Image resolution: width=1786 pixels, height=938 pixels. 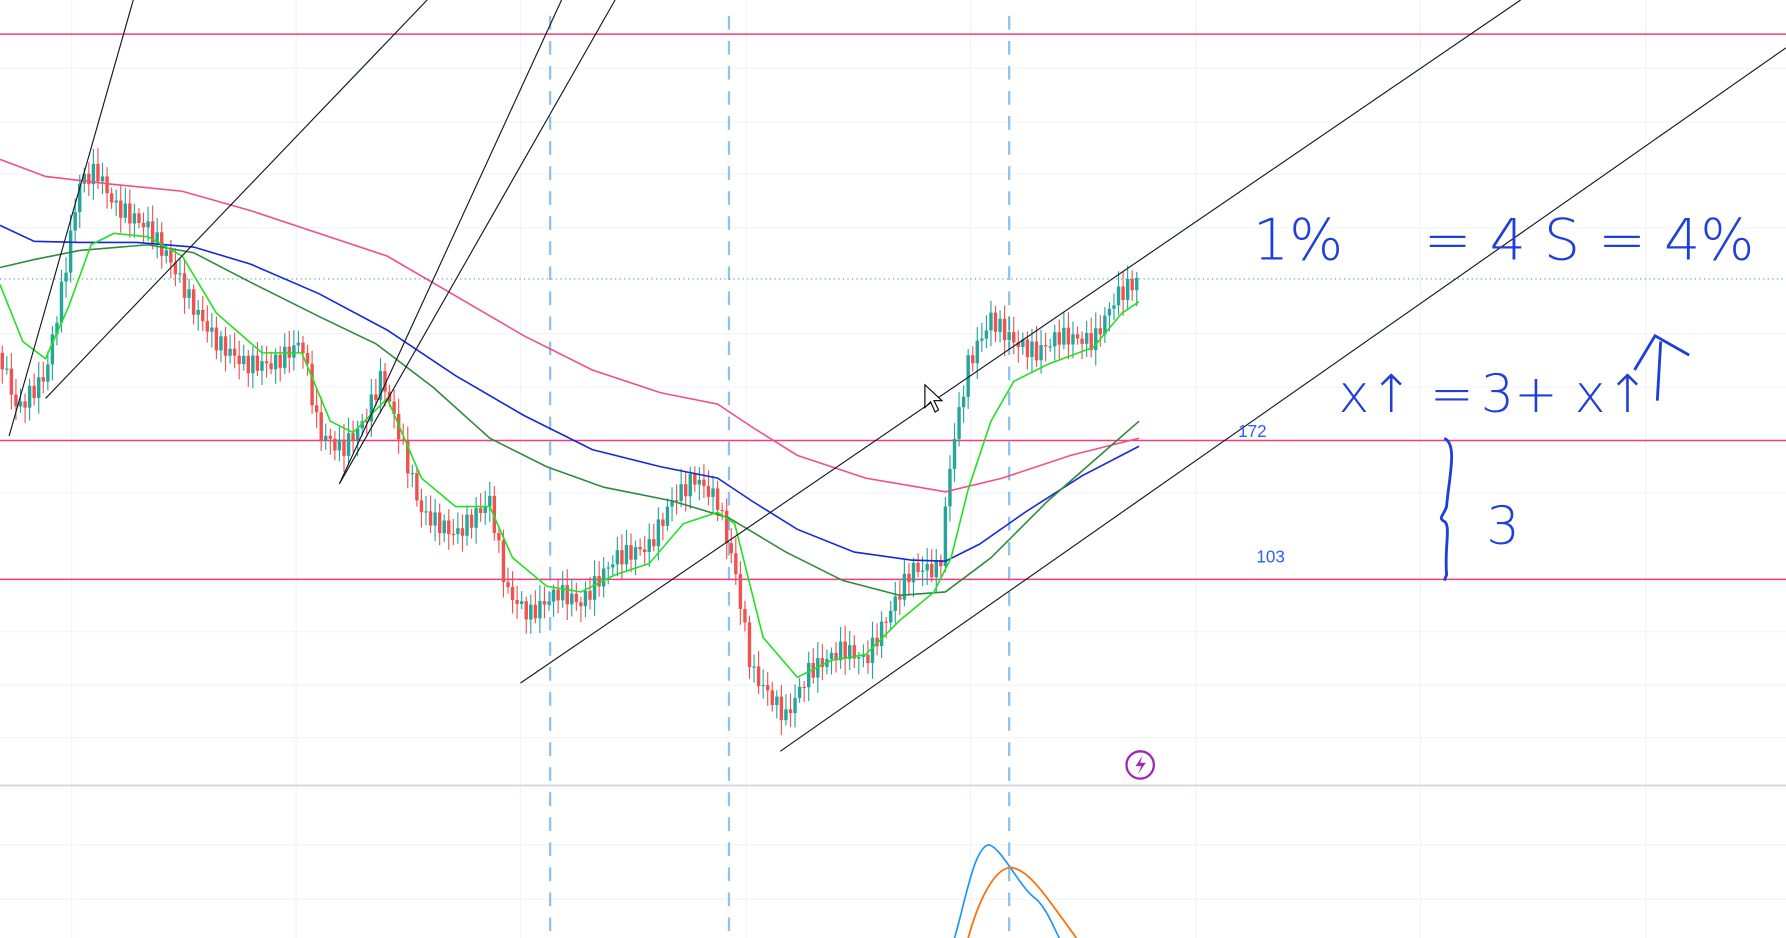 What do you see at coordinates (1140, 765) in the screenshot?
I see `alert-icon` at bounding box center [1140, 765].